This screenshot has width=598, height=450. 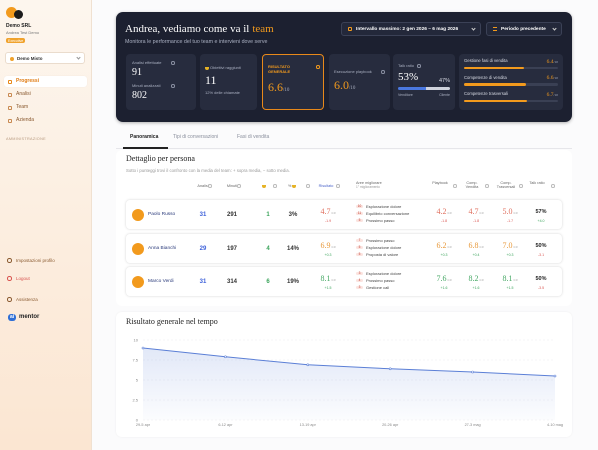 I want to click on kpi-label: Minuti analizzati, so click(x=146, y=85).